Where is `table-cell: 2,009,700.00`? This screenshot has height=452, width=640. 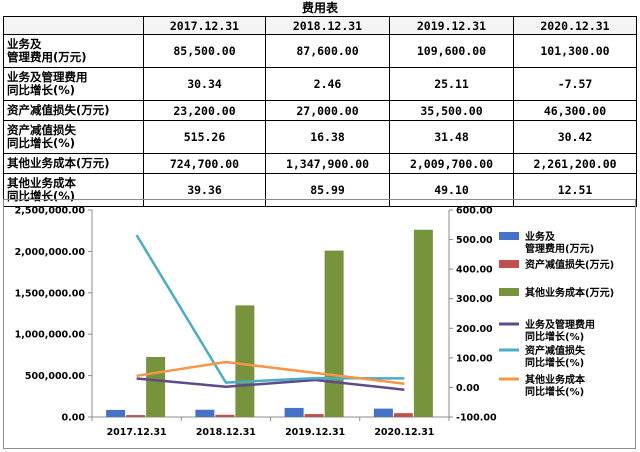 table-cell: 2,009,700.00 is located at coordinates (451, 163).